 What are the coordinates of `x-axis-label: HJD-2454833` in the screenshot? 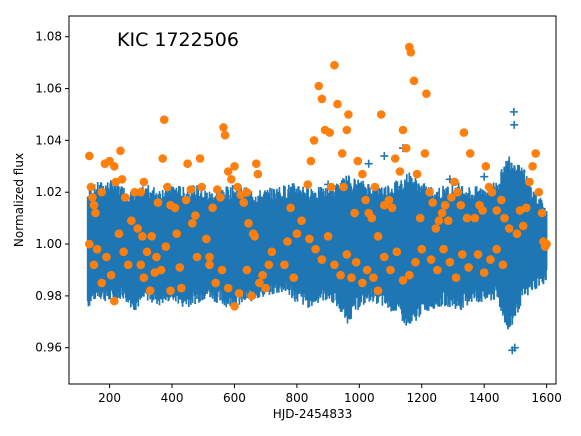 It's located at (313, 414).